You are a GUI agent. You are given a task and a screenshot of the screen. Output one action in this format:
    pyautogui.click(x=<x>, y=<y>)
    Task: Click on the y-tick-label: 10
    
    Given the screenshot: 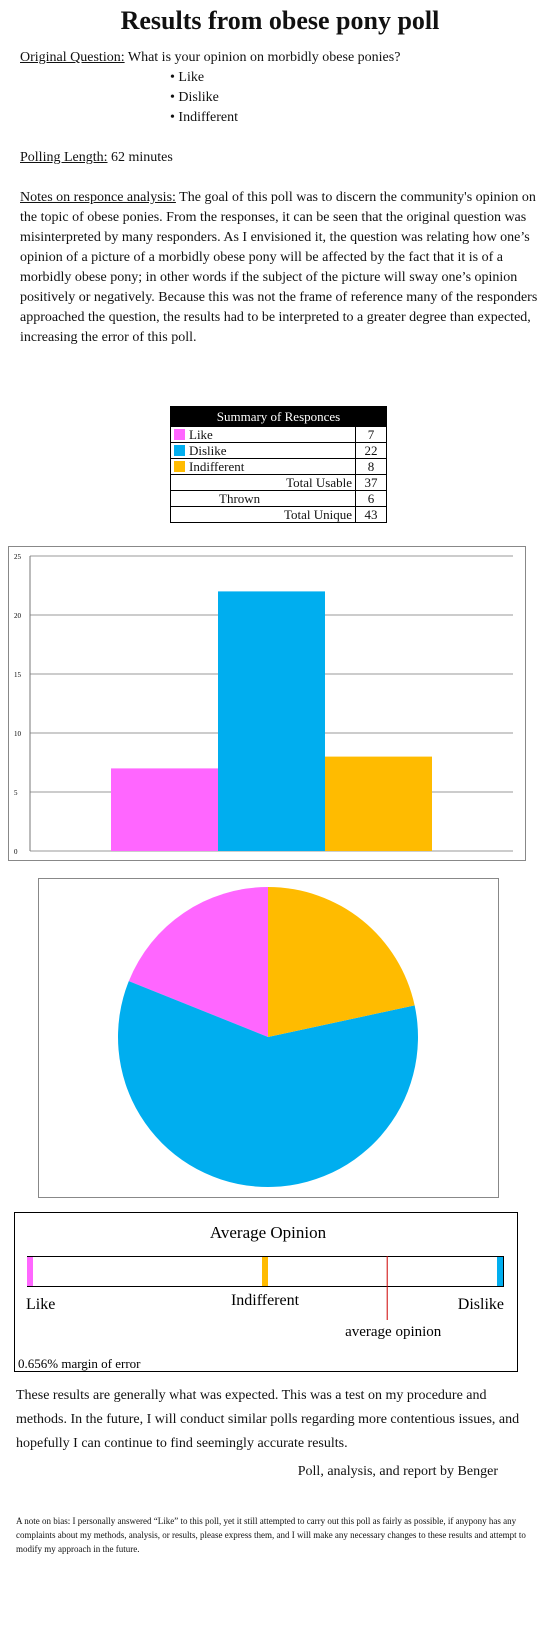 What is the action you would take?
    pyautogui.click(x=18, y=734)
    